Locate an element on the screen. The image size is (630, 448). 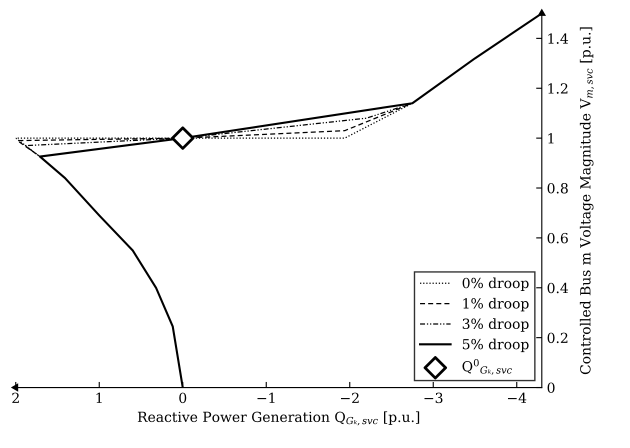
y-tick-label: 0 is located at coordinates (551, 387).